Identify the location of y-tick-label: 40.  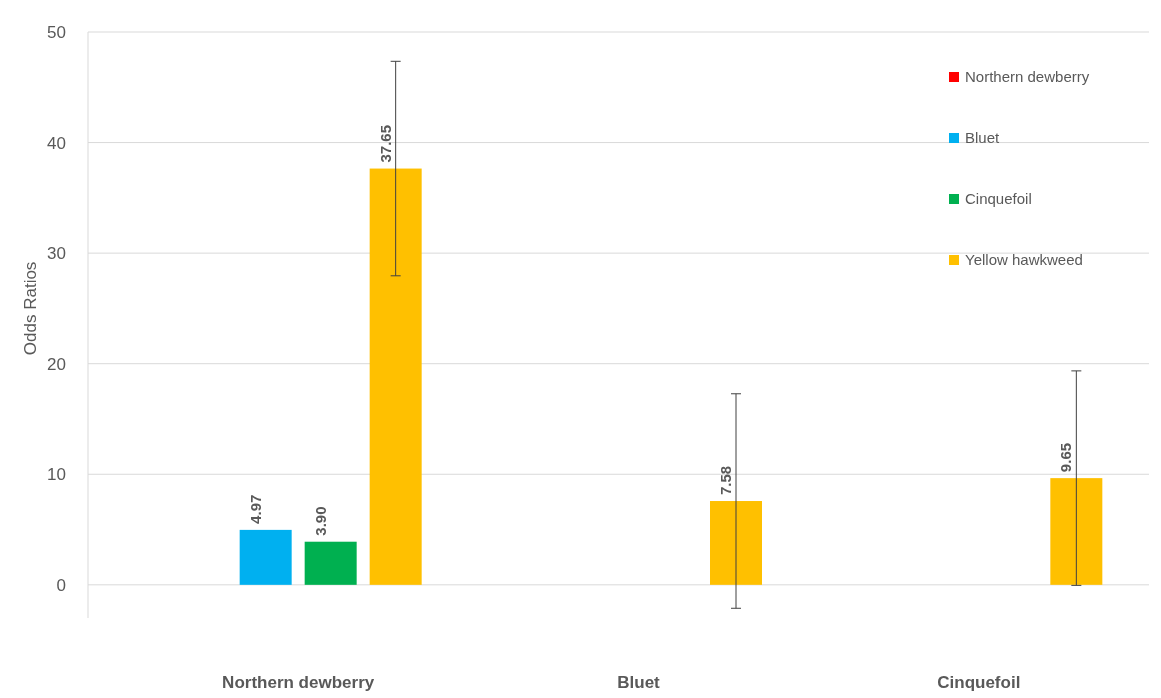
(56, 143).